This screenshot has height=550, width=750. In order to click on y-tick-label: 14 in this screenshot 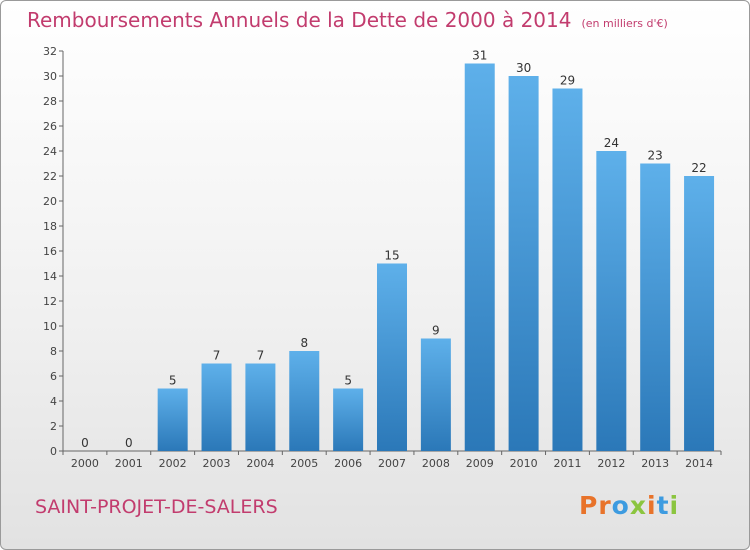, I will do `click(50, 276)`.